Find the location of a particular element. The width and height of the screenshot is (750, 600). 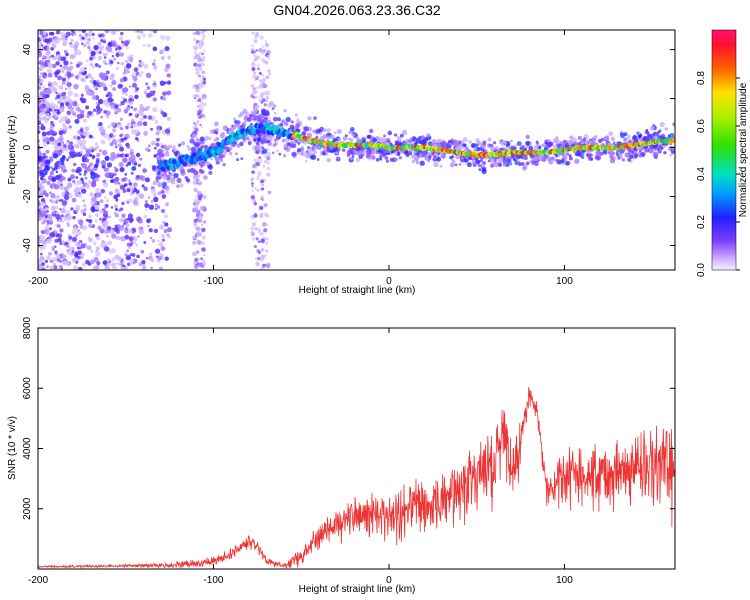

x-tick-label: -200 is located at coordinates (38, 580).